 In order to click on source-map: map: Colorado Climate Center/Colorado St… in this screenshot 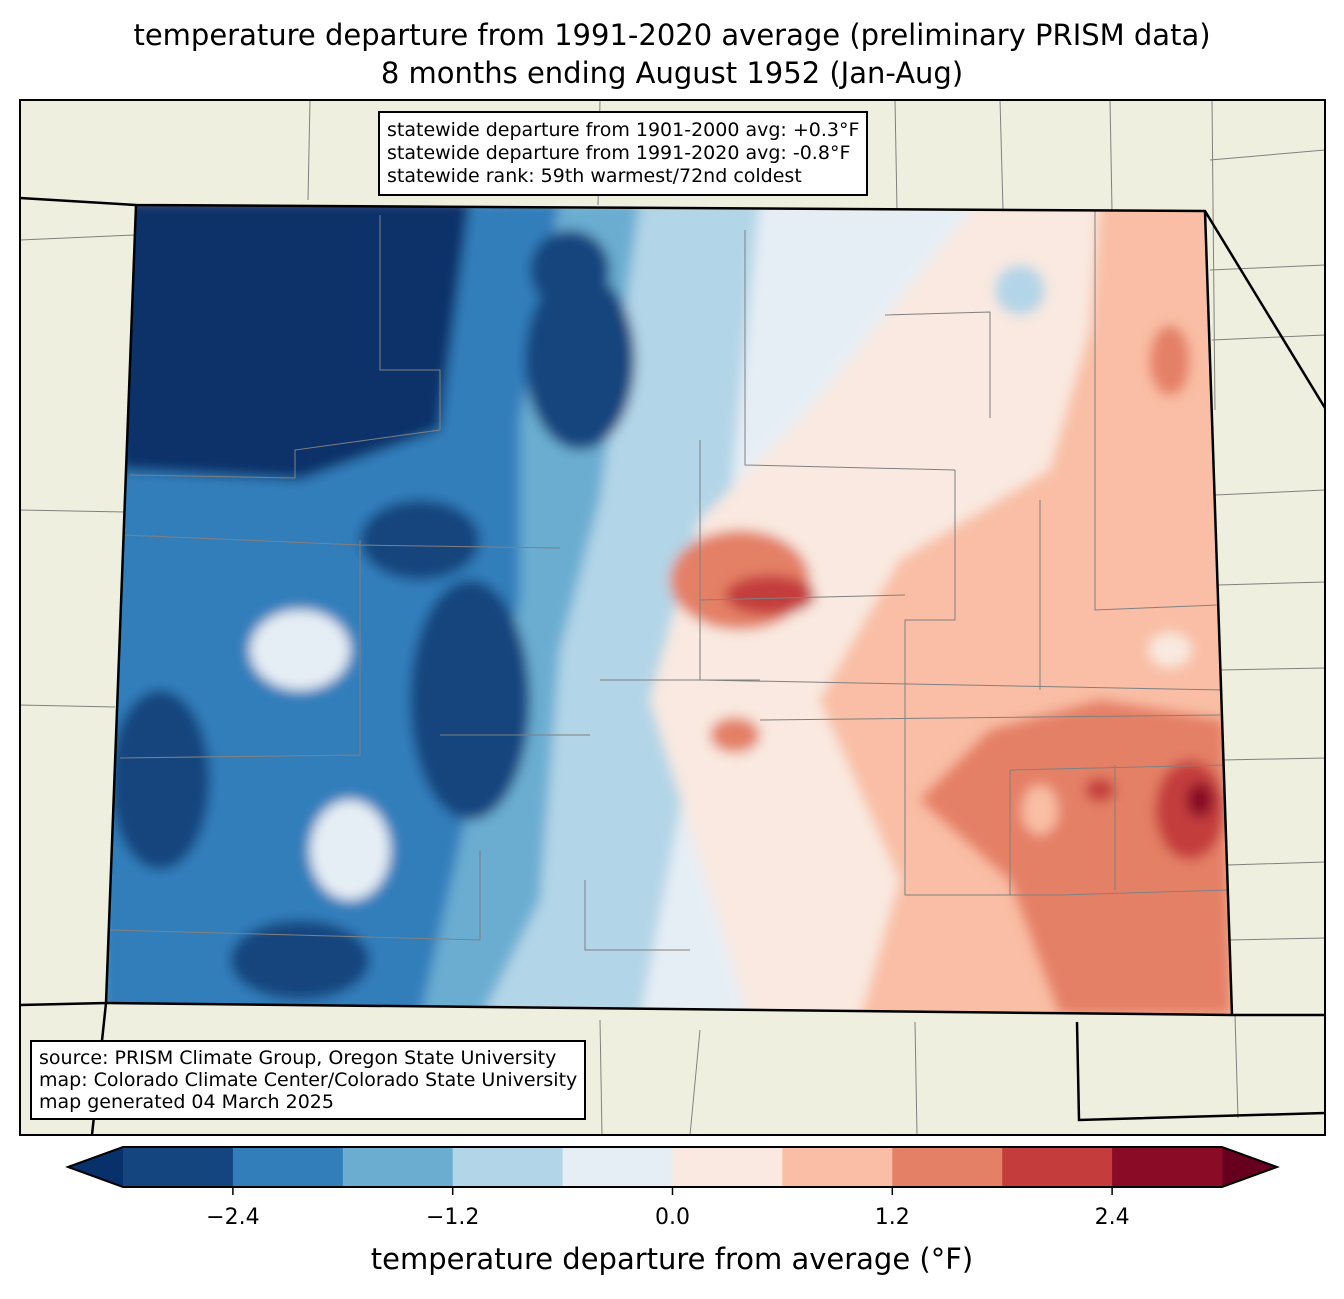, I will do `click(308, 1080)`.